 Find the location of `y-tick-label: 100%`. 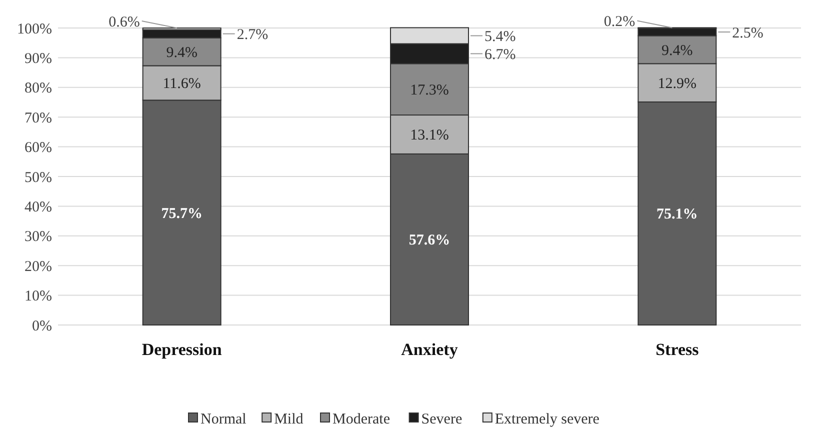

y-tick-label: 100% is located at coordinates (34, 29).